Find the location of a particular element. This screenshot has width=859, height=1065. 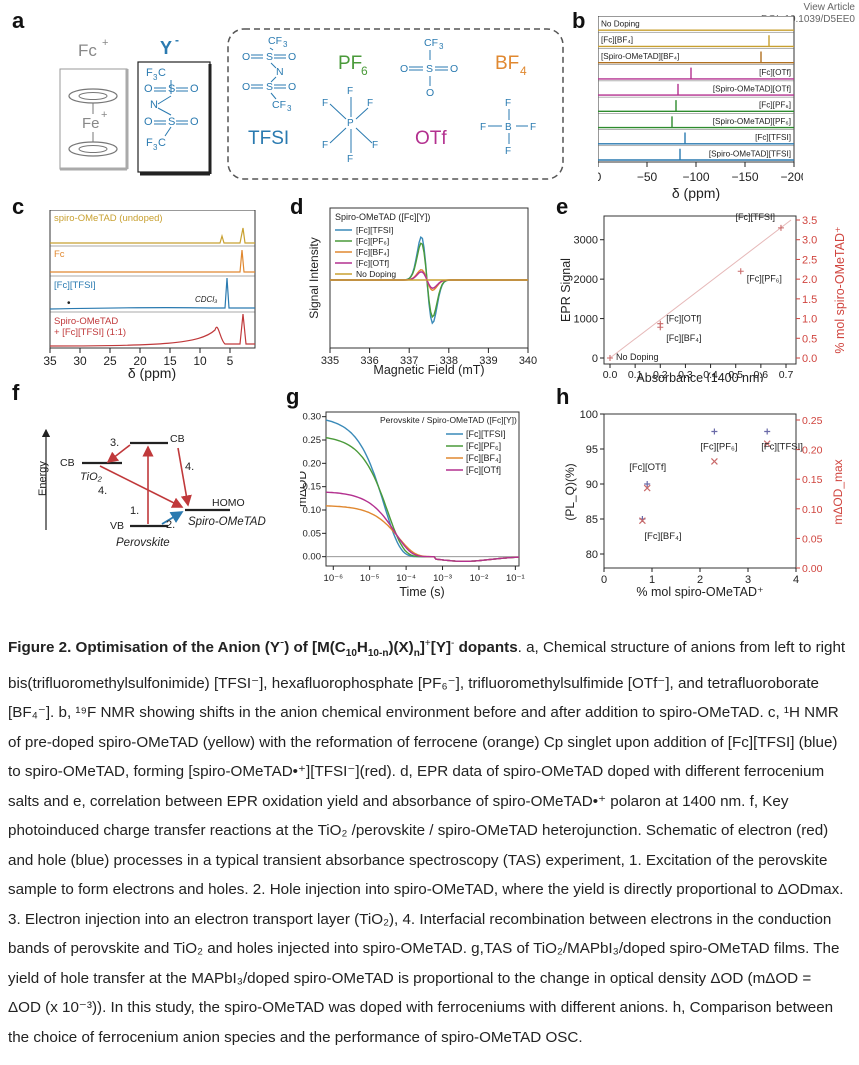

e-xtick-label: 0.0 is located at coordinates (610, 375).